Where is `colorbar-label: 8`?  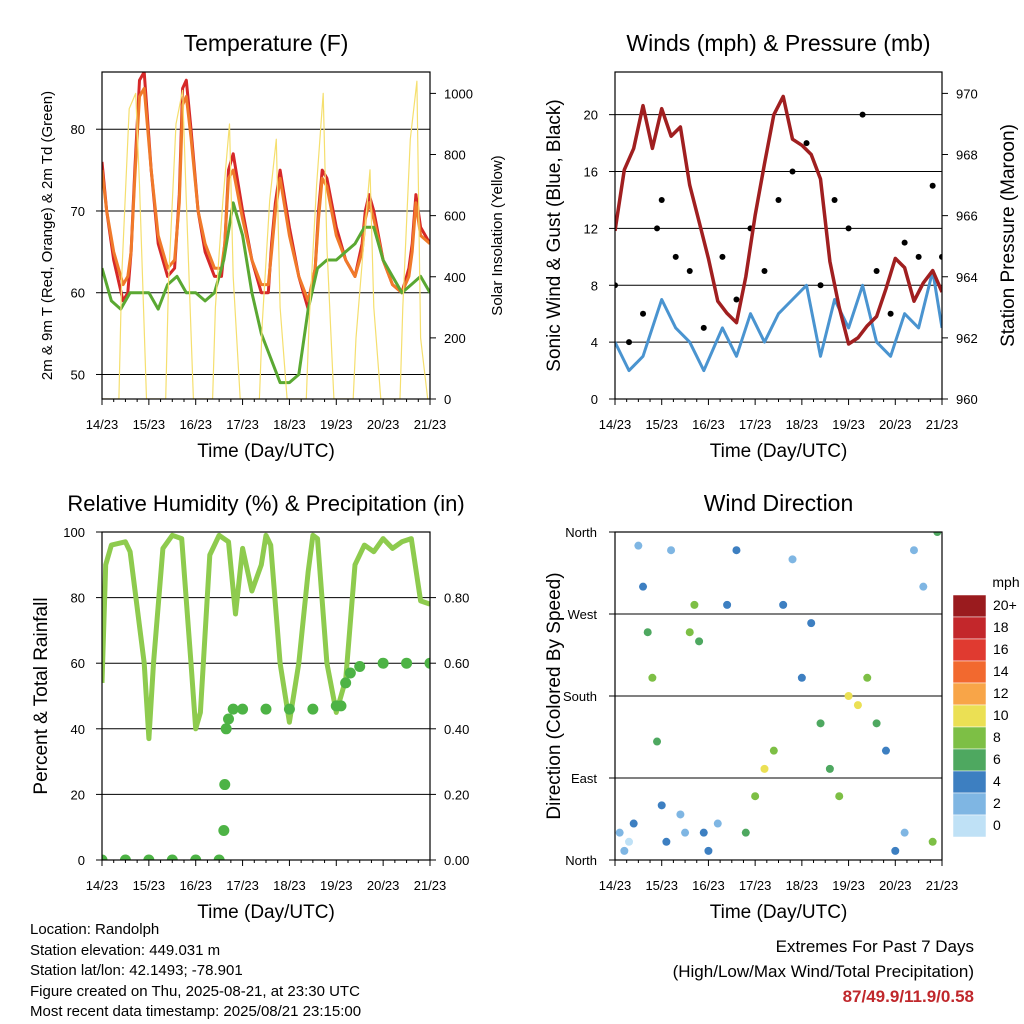
colorbar-label: 8 is located at coordinates (997, 737).